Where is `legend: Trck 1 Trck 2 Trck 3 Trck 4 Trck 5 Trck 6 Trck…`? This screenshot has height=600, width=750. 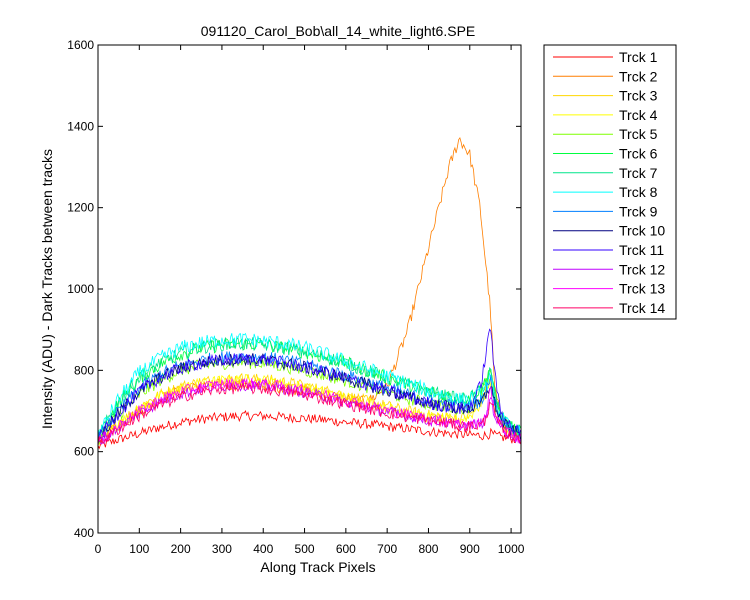 legend: Trck 1 Trck 2 Trck 3 Trck 4 Trck 5 Trck 6 Trck… is located at coordinates (610, 182).